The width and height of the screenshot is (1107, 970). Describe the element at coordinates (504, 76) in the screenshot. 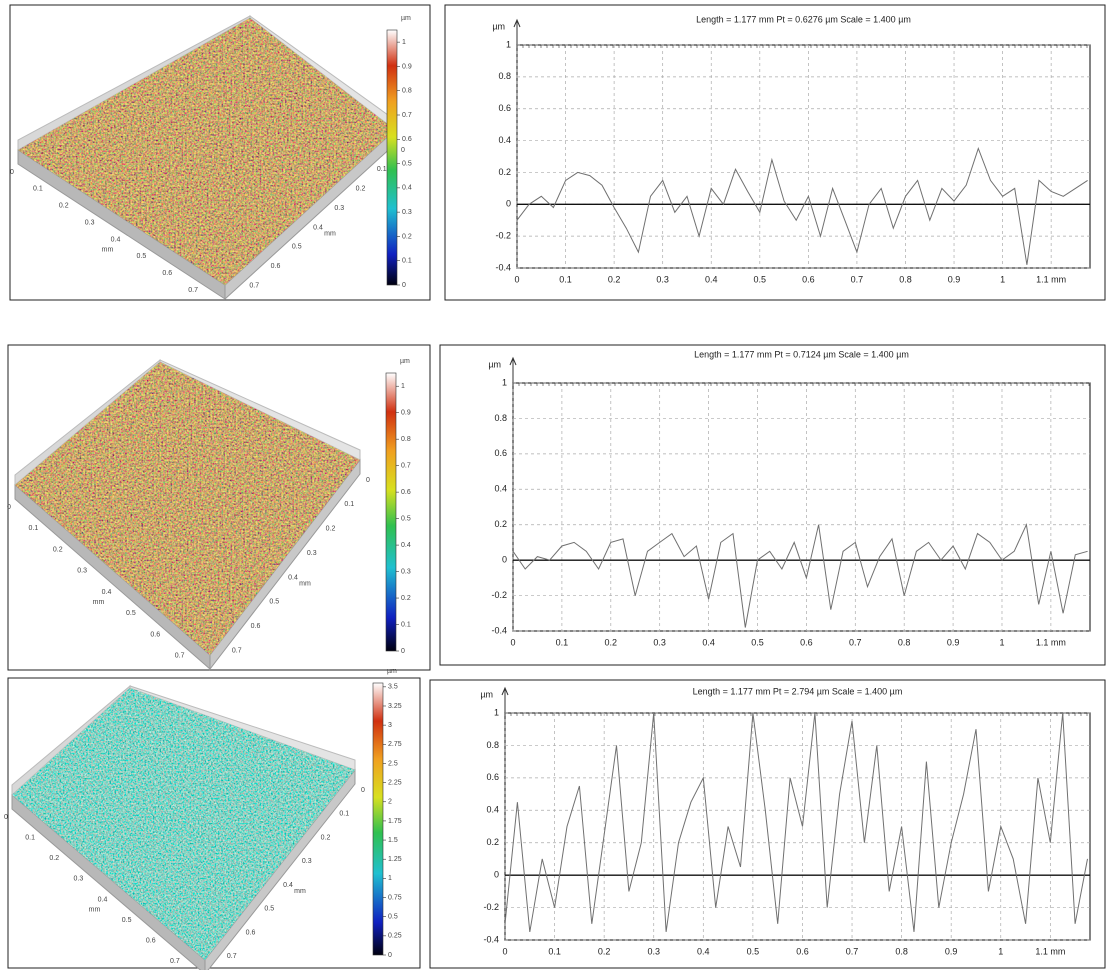

I see `y-tick-label: 0.8` at that location.